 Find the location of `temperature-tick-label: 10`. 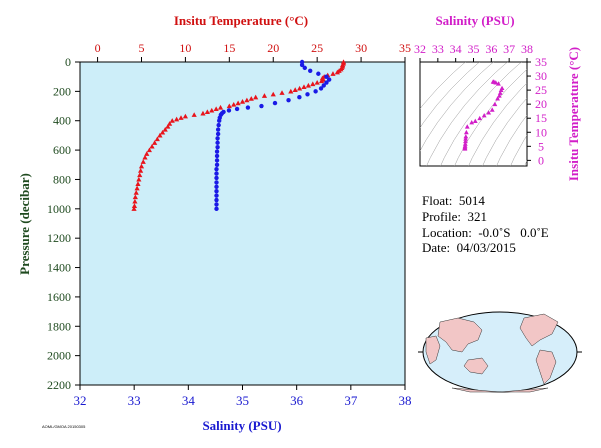

temperature-tick-label: 10 is located at coordinates (185, 48).